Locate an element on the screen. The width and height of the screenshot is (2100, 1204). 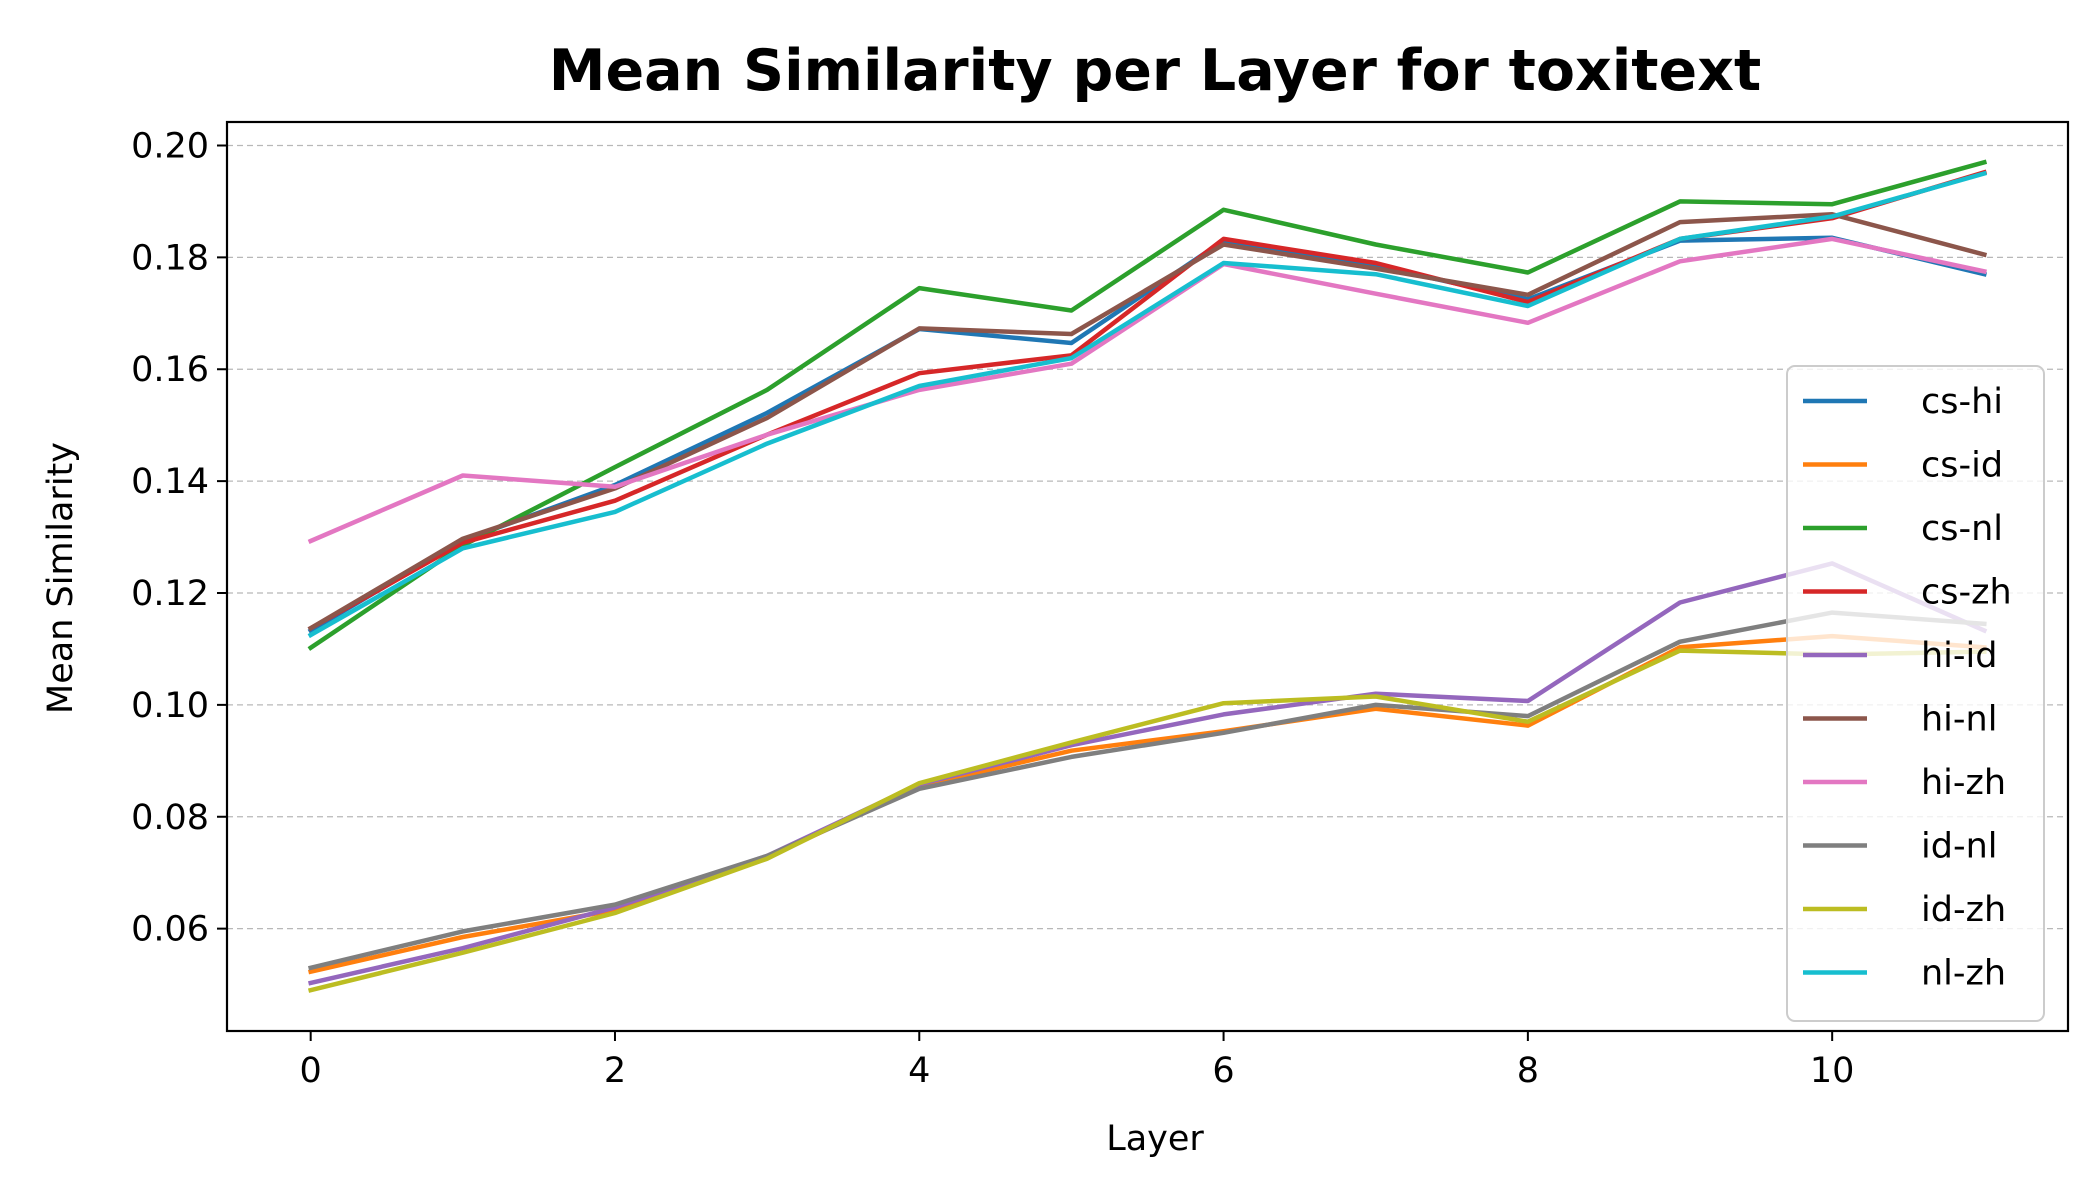
x-axis-ticks: 0 2 4 6 8 10 is located at coordinates (1077, 1061).